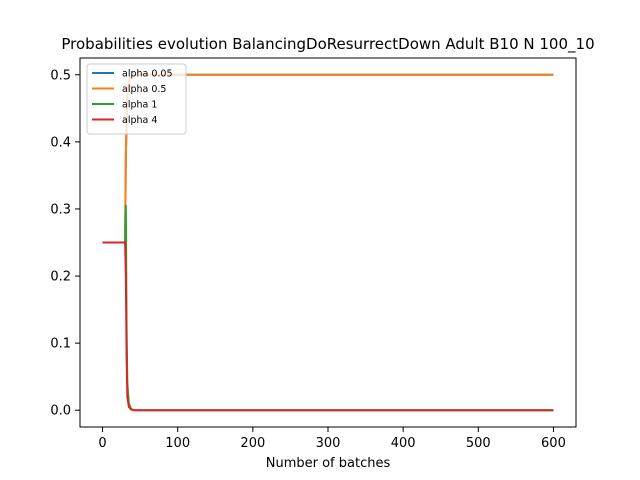 The height and width of the screenshot is (480, 640). I want to click on x-tick-label: 300, so click(328, 443).